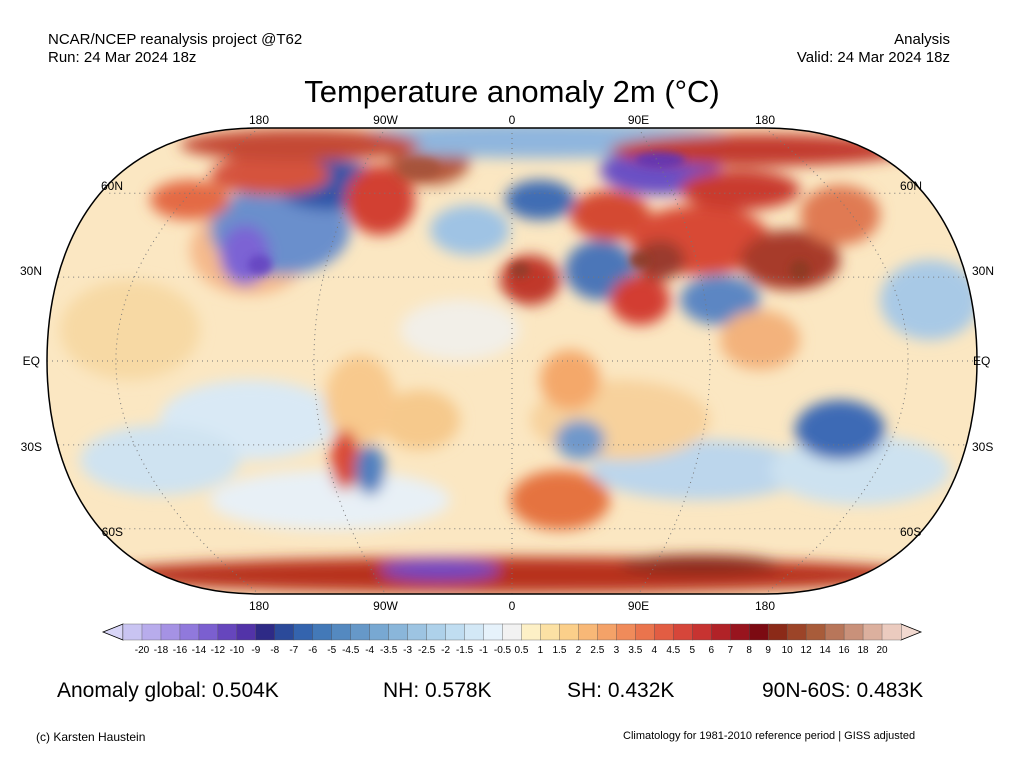 The image size is (1024, 768). What do you see at coordinates (180, 650) in the screenshot?
I see `colorbar-label: -16` at bounding box center [180, 650].